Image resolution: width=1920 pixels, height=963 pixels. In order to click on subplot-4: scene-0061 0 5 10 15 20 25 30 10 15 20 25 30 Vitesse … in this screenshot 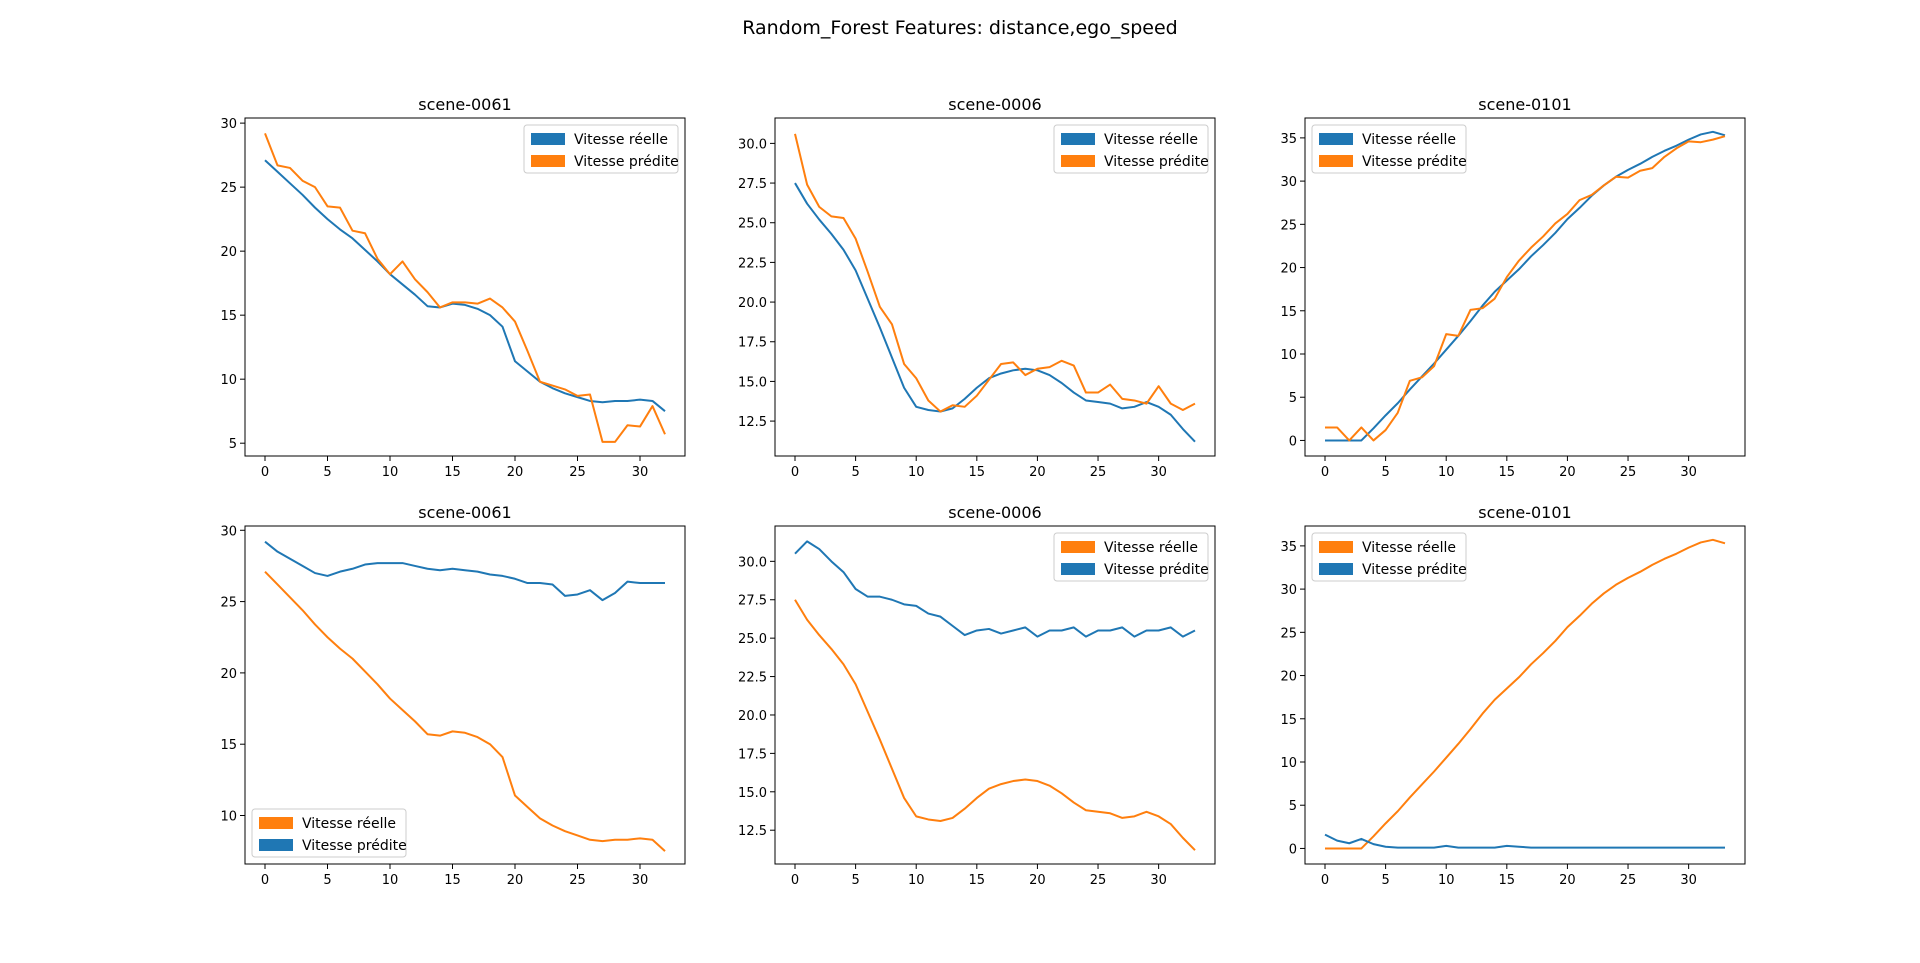, I will do `click(453, 695)`.